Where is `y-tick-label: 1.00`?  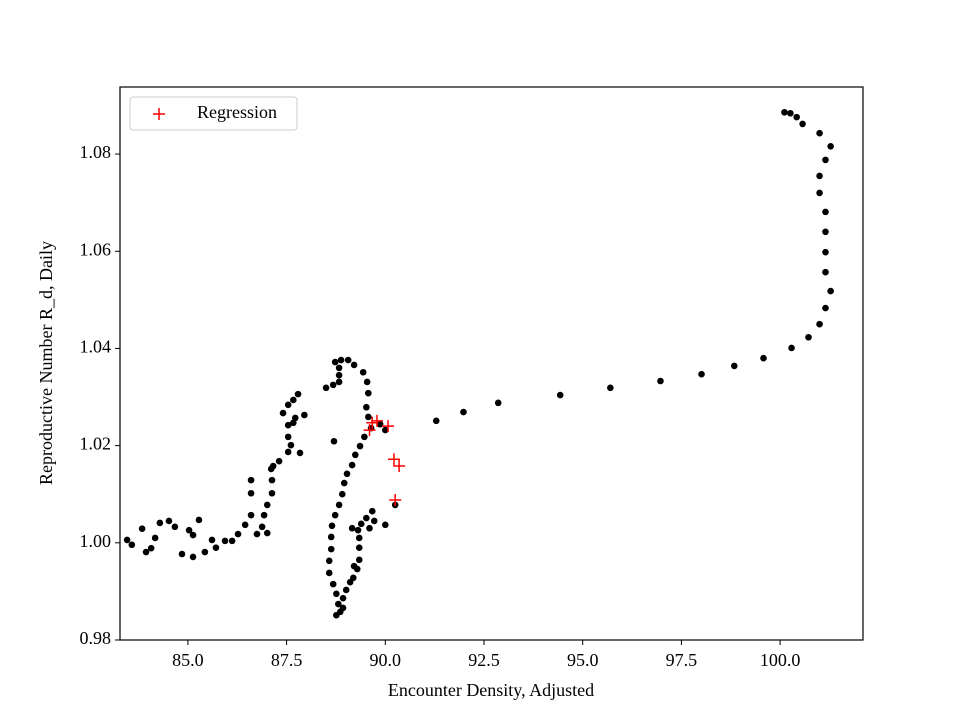 y-tick-label: 1.00 is located at coordinates (96, 541).